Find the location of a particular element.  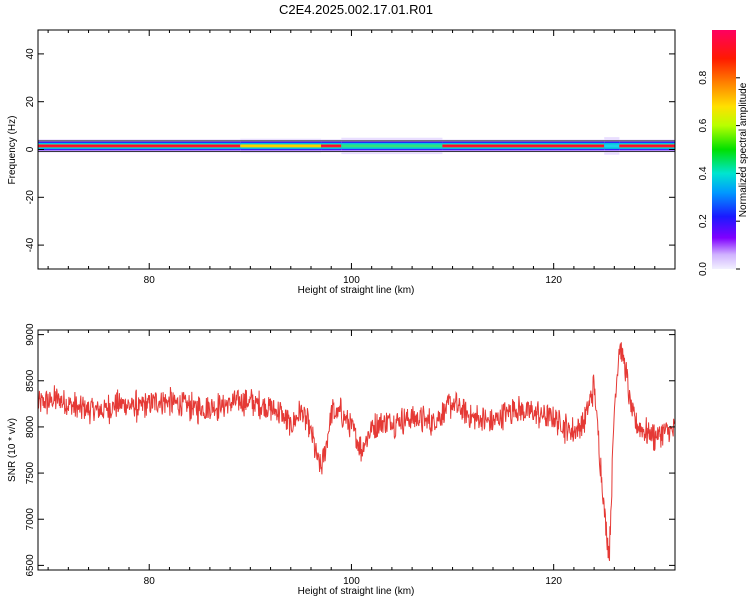

frequency-band is located at coordinates (356, 146).